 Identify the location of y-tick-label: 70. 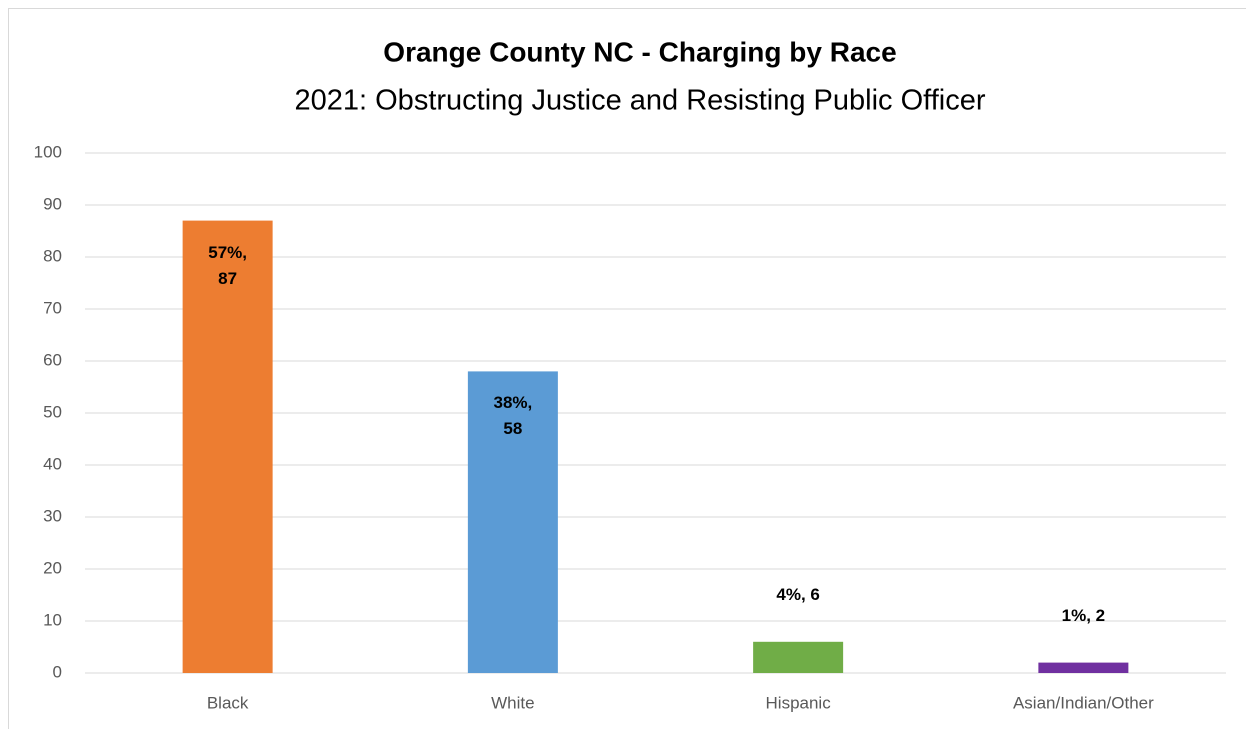
(52, 307).